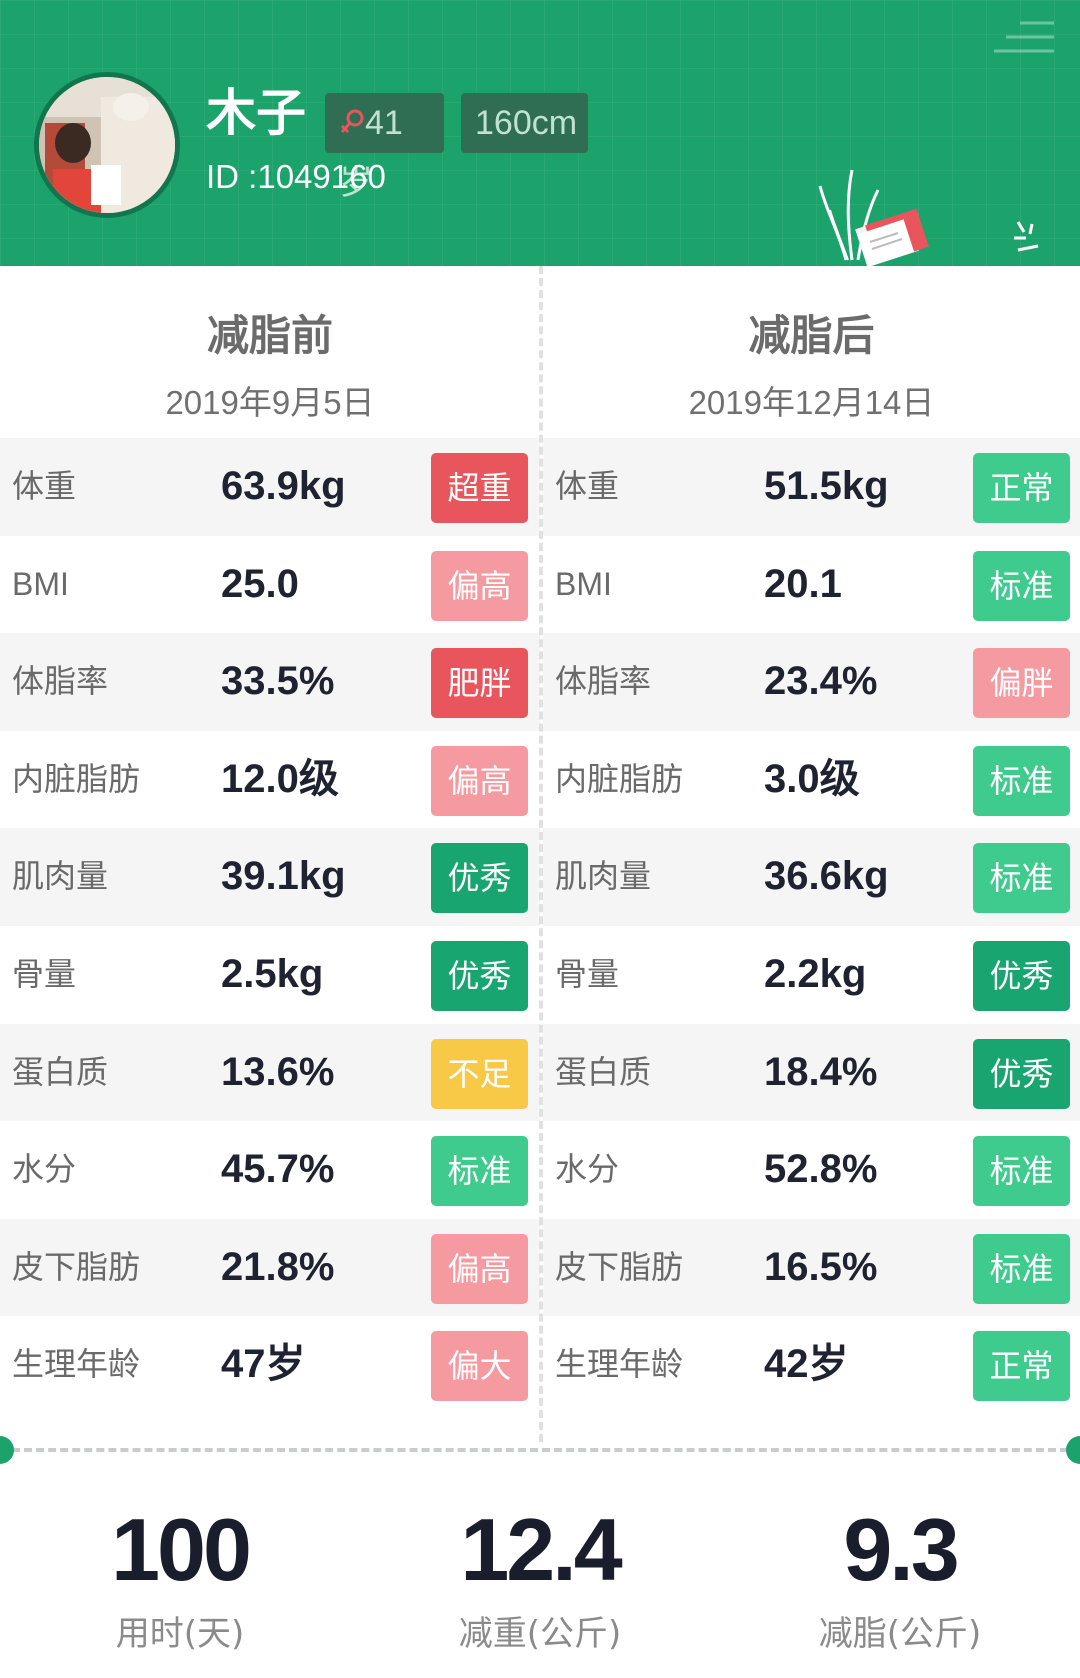 The width and height of the screenshot is (1080, 1678). I want to click on table-row: 体脂率 23.4% 偏胖, so click(811, 682).